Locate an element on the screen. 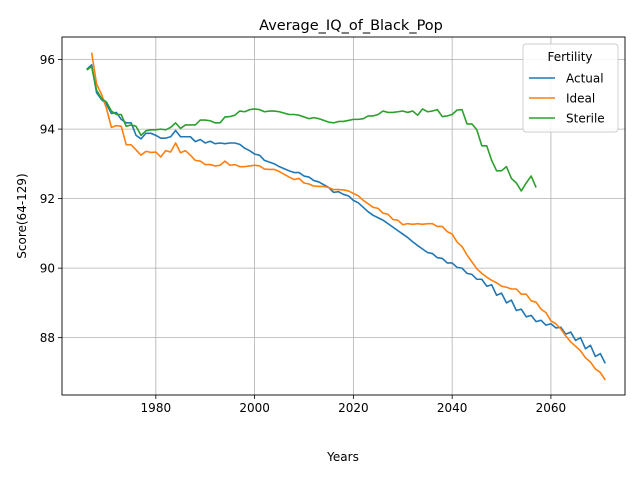 The height and width of the screenshot is (484, 640). legend: Fertility Actual Ideal Sterile is located at coordinates (570, 88).